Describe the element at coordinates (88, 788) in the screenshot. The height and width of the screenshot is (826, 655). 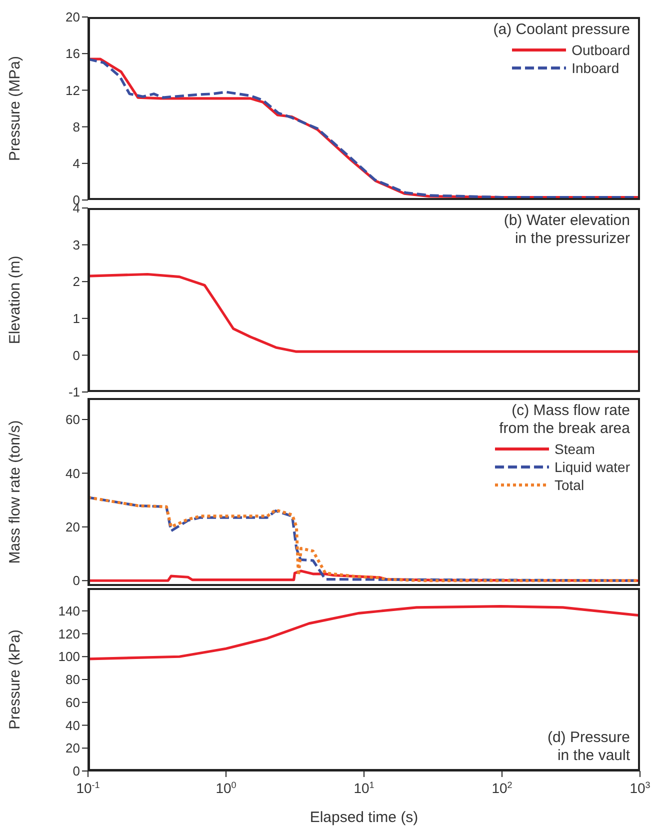
I see `x-tick-label: 10$^{-1}$` at that location.